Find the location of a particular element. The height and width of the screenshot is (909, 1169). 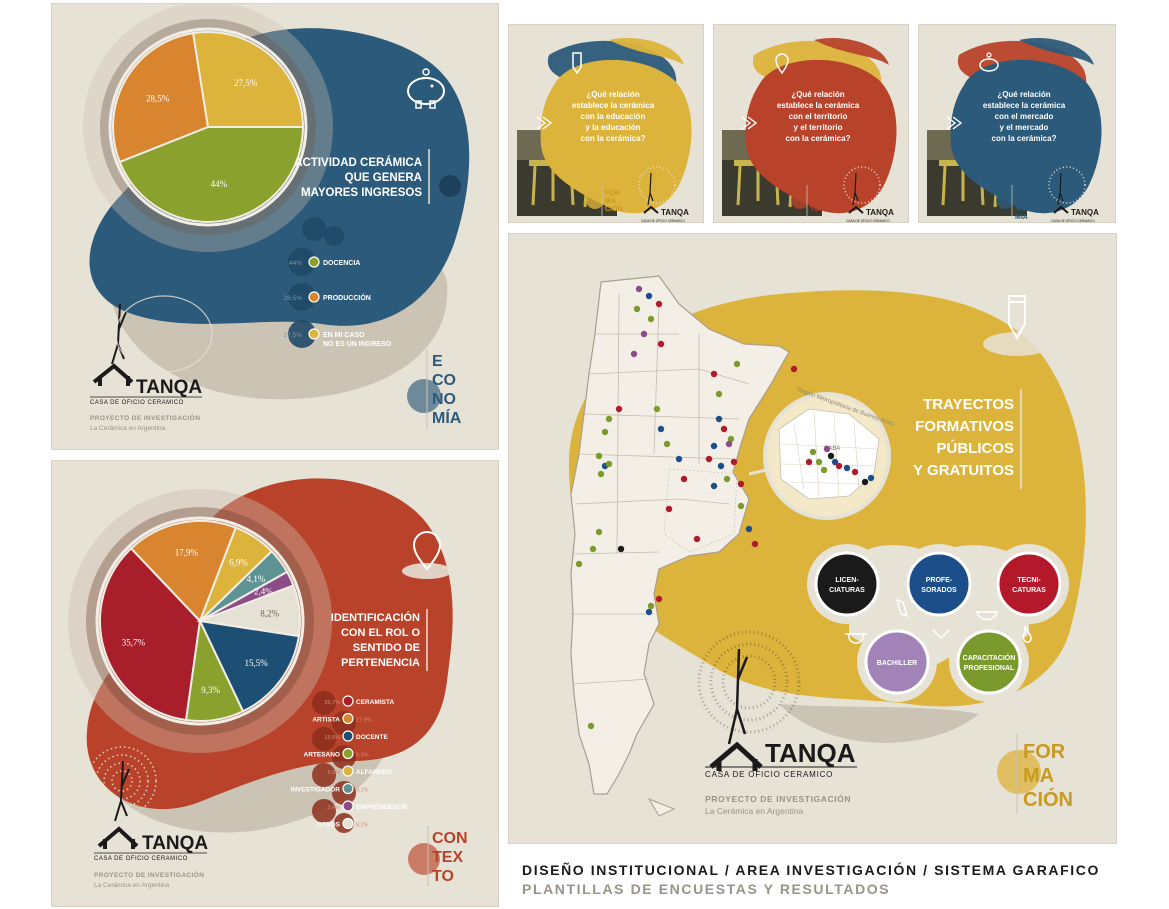

category-label: LICEN- is located at coordinates (847, 580).